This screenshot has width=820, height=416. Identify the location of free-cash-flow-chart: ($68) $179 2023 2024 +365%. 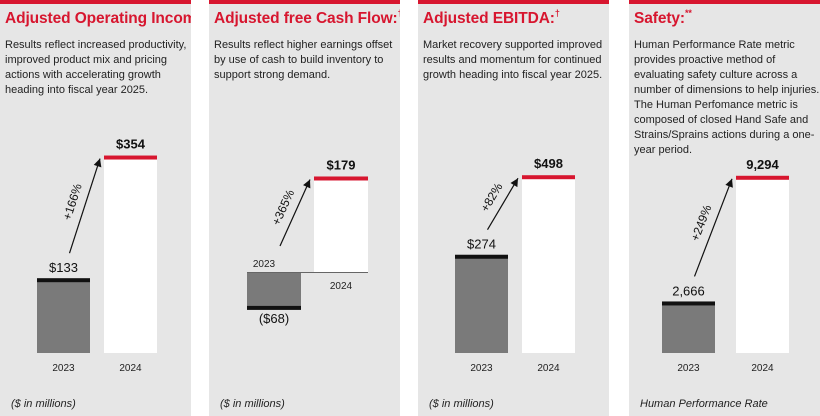
(307, 241).